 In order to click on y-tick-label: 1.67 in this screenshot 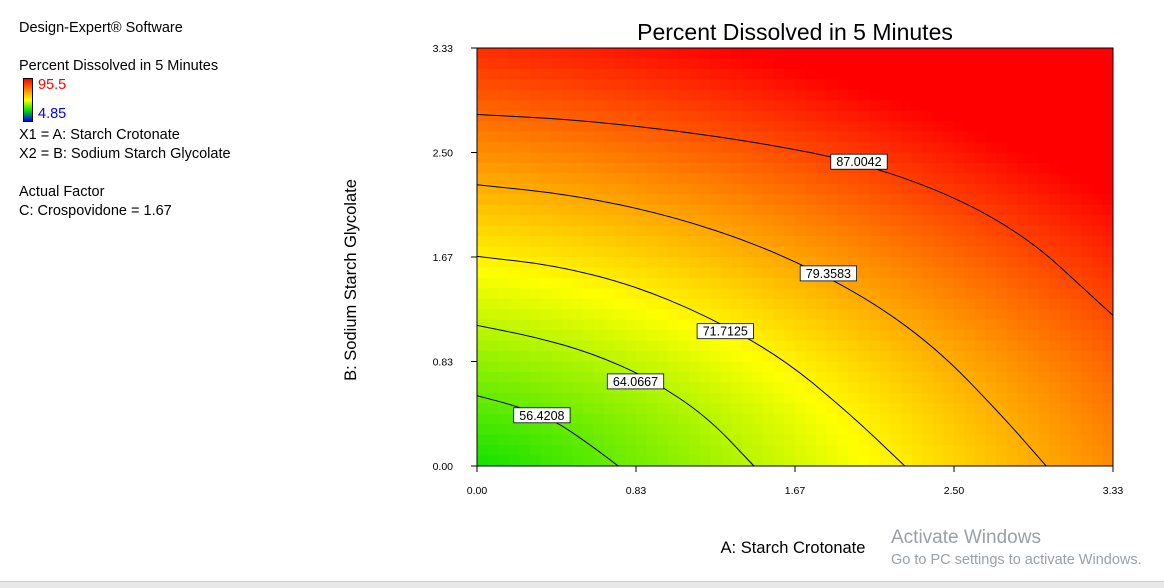, I will do `click(443, 258)`.